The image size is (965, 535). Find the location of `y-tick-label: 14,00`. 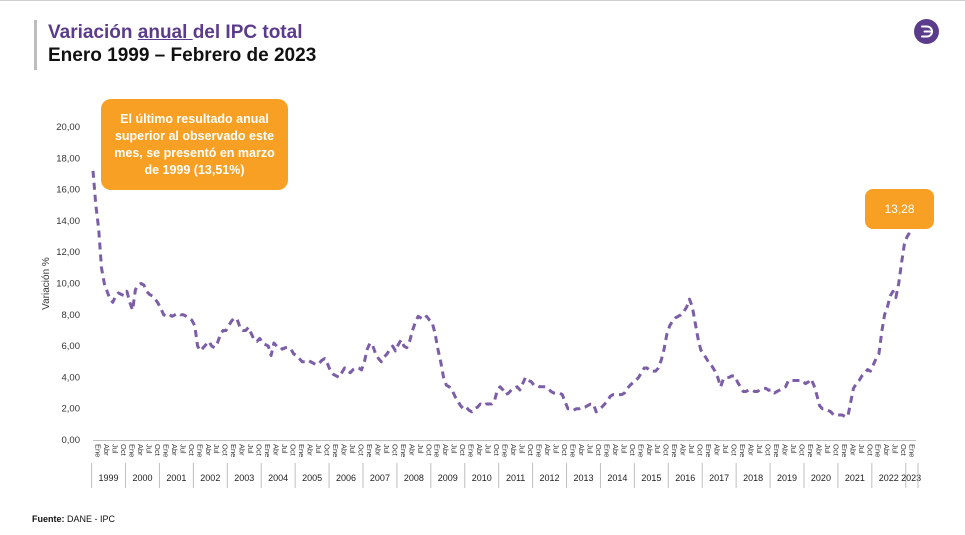

y-tick-label: 14,00 is located at coordinates (68, 221).